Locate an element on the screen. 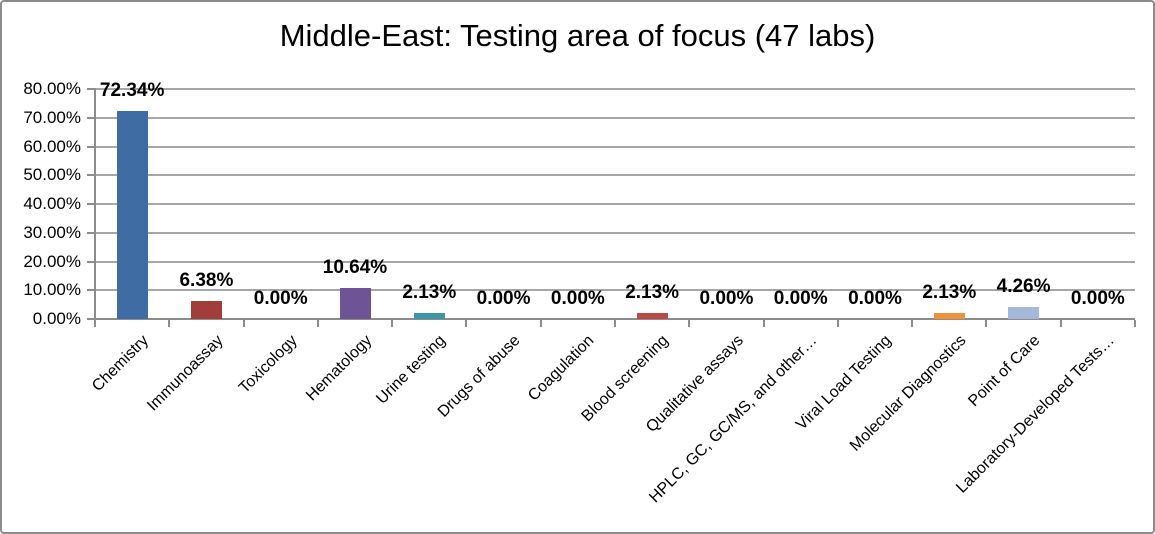 The width and height of the screenshot is (1155, 534). y-axis-tick-label: 10.00% is located at coordinates (52, 290).